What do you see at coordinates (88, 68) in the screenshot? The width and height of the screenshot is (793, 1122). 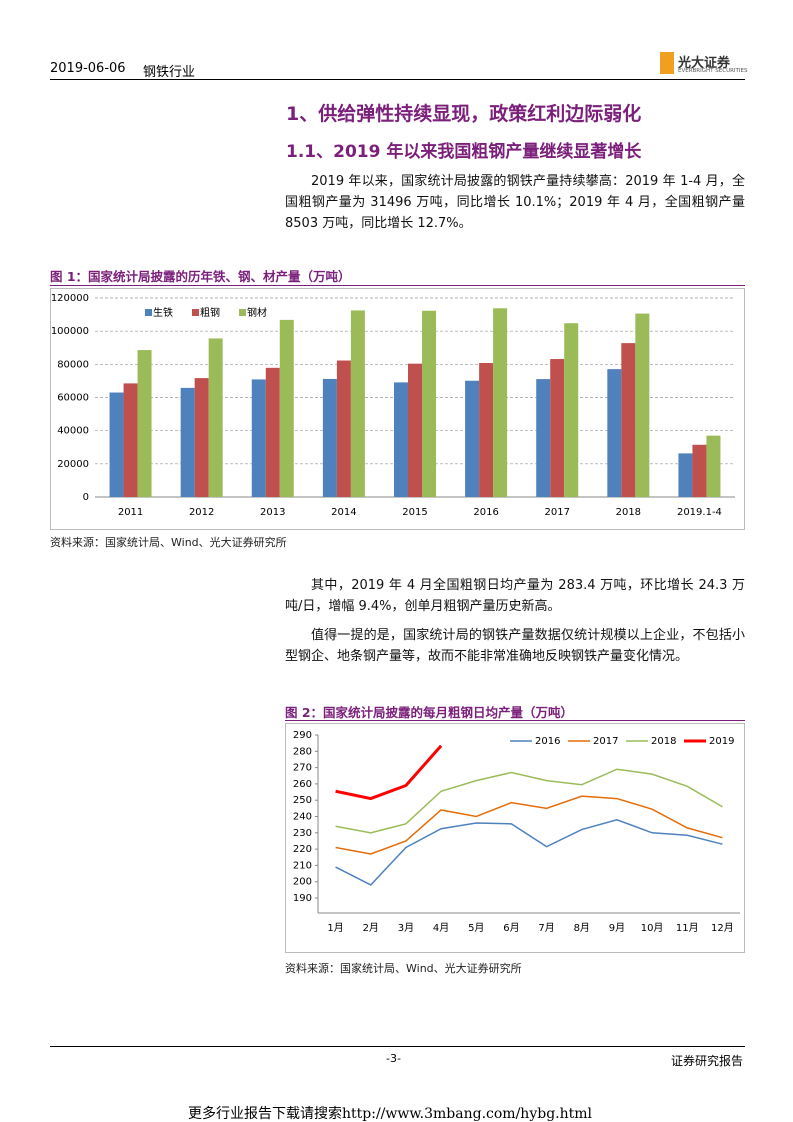 I see `header-date: 2019-06-06` at bounding box center [88, 68].